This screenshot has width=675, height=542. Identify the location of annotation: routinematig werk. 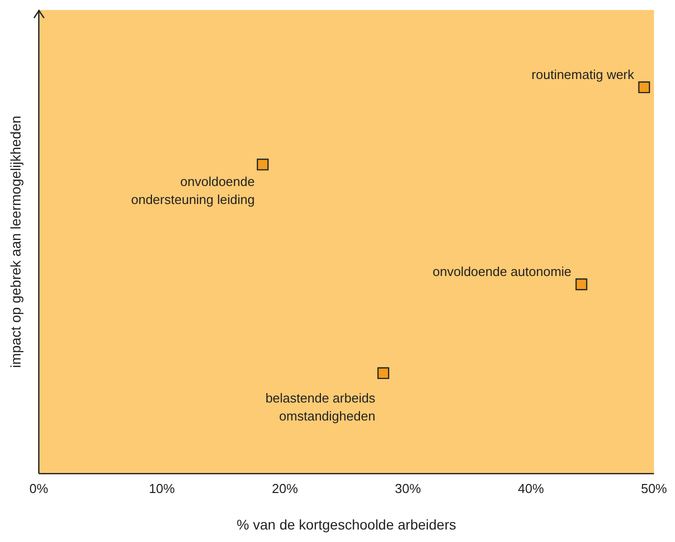
(583, 74).